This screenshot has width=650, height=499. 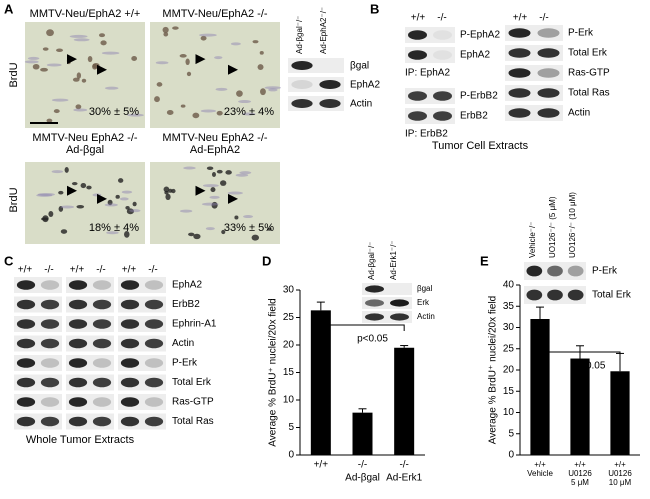 I want to click on row-label: ErbB2, so click(x=474, y=116).